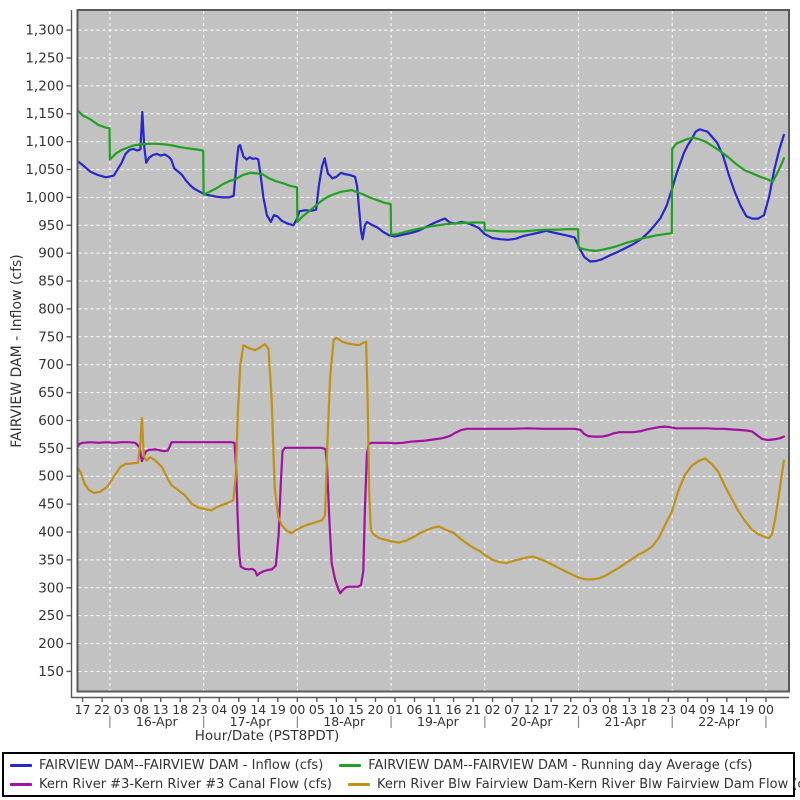  What do you see at coordinates (51, 365) in the screenshot?
I see `svg-text: 700` at bounding box center [51, 365].